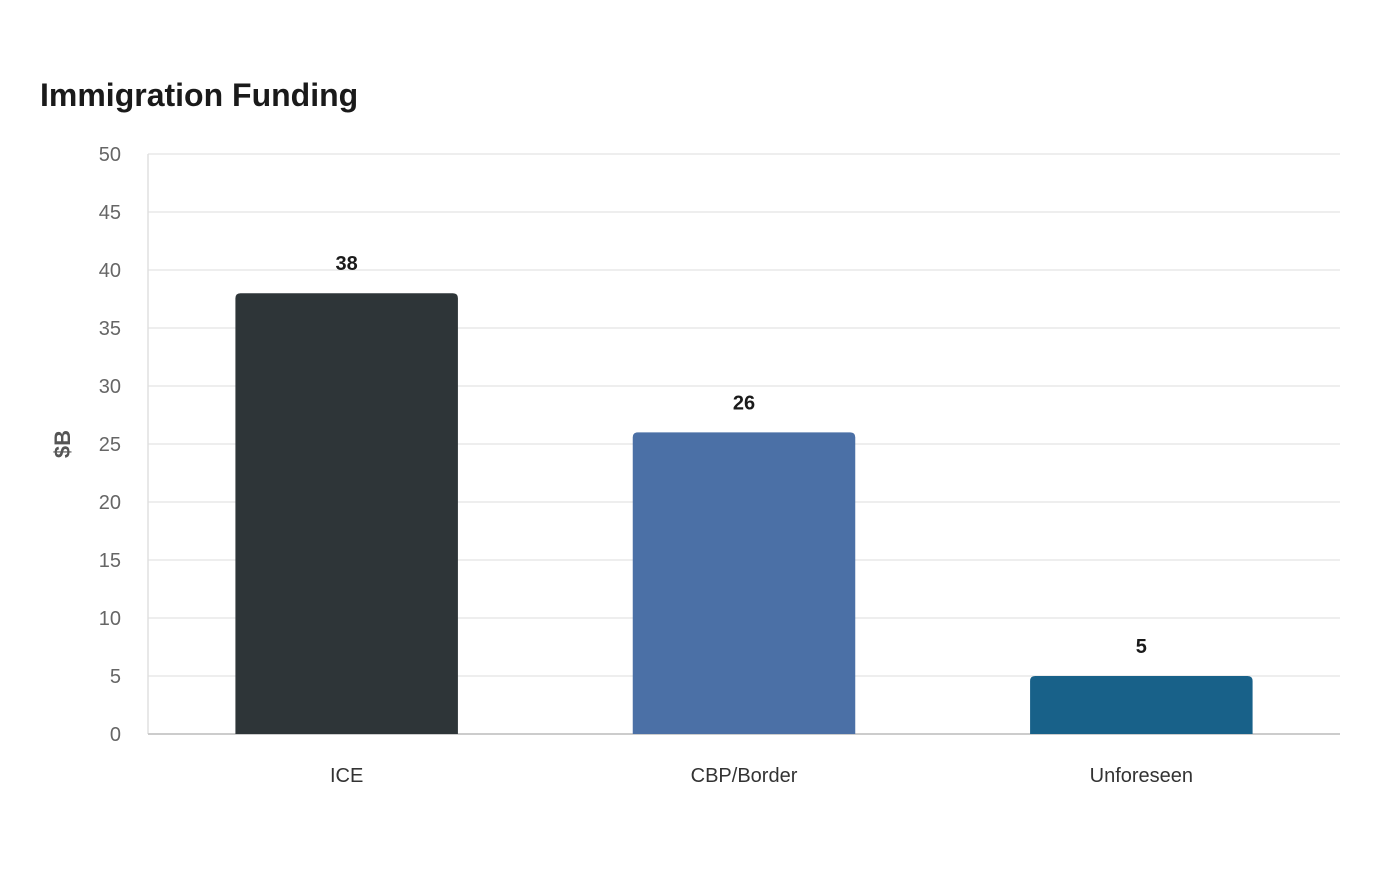 This screenshot has height=880, width=1400. What do you see at coordinates (62, 444) in the screenshot?
I see `y-axis-title: $B` at bounding box center [62, 444].